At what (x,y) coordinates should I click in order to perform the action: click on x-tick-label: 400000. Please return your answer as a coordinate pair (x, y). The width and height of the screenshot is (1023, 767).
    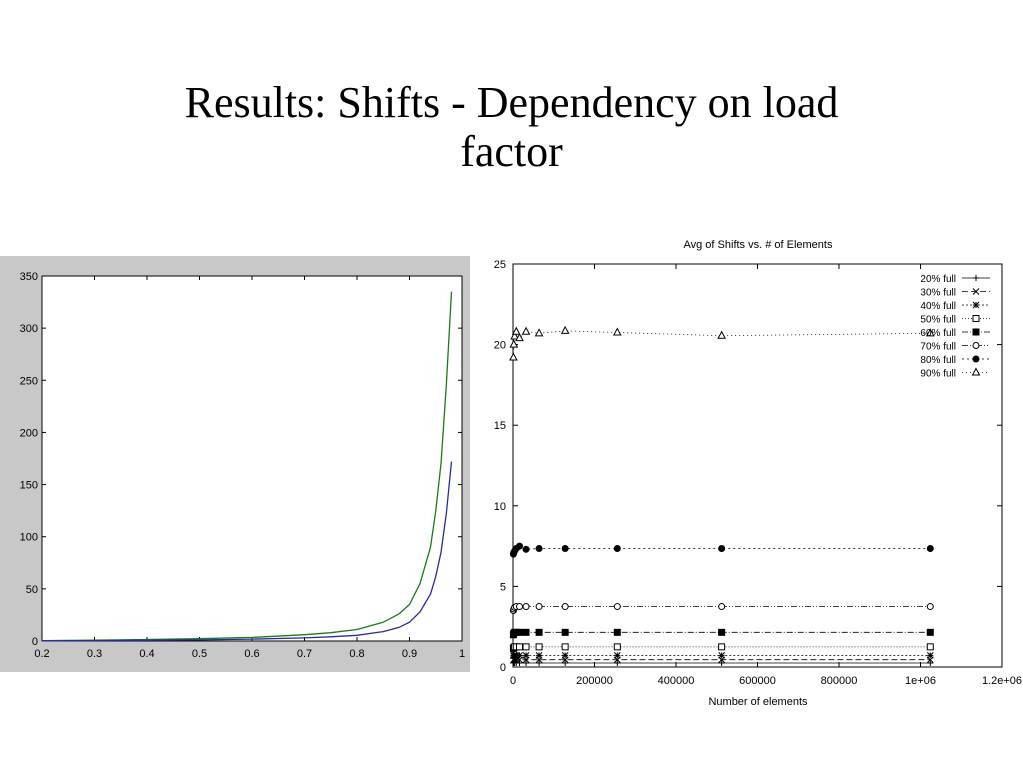
    Looking at the image, I should click on (676, 681).